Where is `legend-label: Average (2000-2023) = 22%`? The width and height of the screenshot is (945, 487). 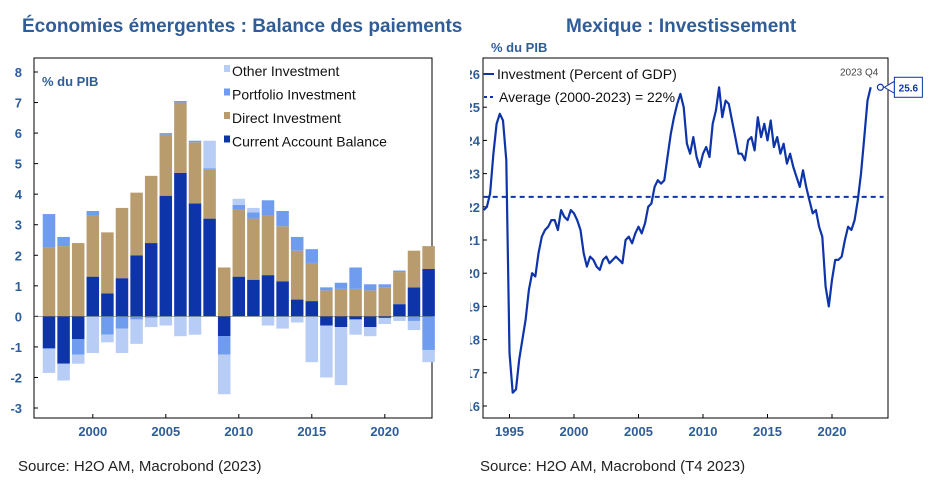
legend-label: Average (2000-2023) = 22% is located at coordinates (587, 97).